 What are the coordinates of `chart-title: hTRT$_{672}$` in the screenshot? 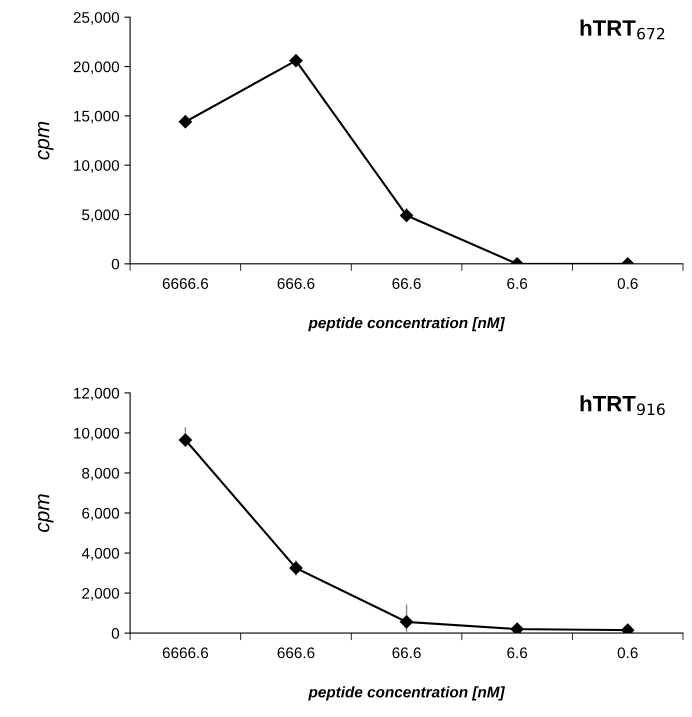 It's located at (622, 30).